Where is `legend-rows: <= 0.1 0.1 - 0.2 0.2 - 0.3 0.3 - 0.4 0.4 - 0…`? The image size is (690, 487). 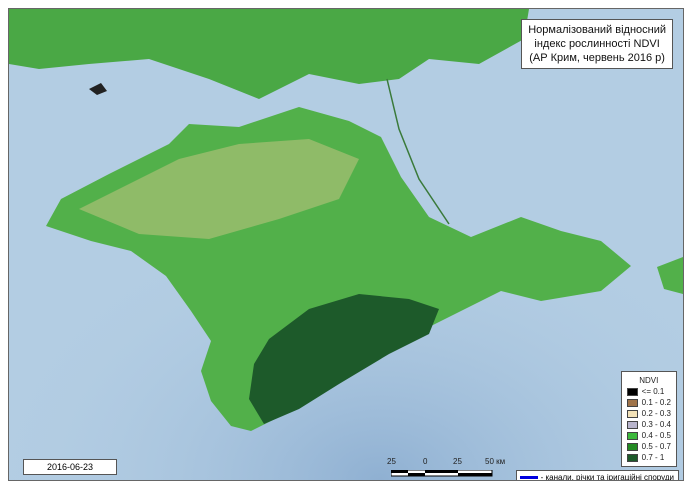
legend-rows: <= 0.1 0.1 - 0.2 0.2 - 0.3 0.3 - 0.4 0.4 - 0… is located at coordinates (648, 424).